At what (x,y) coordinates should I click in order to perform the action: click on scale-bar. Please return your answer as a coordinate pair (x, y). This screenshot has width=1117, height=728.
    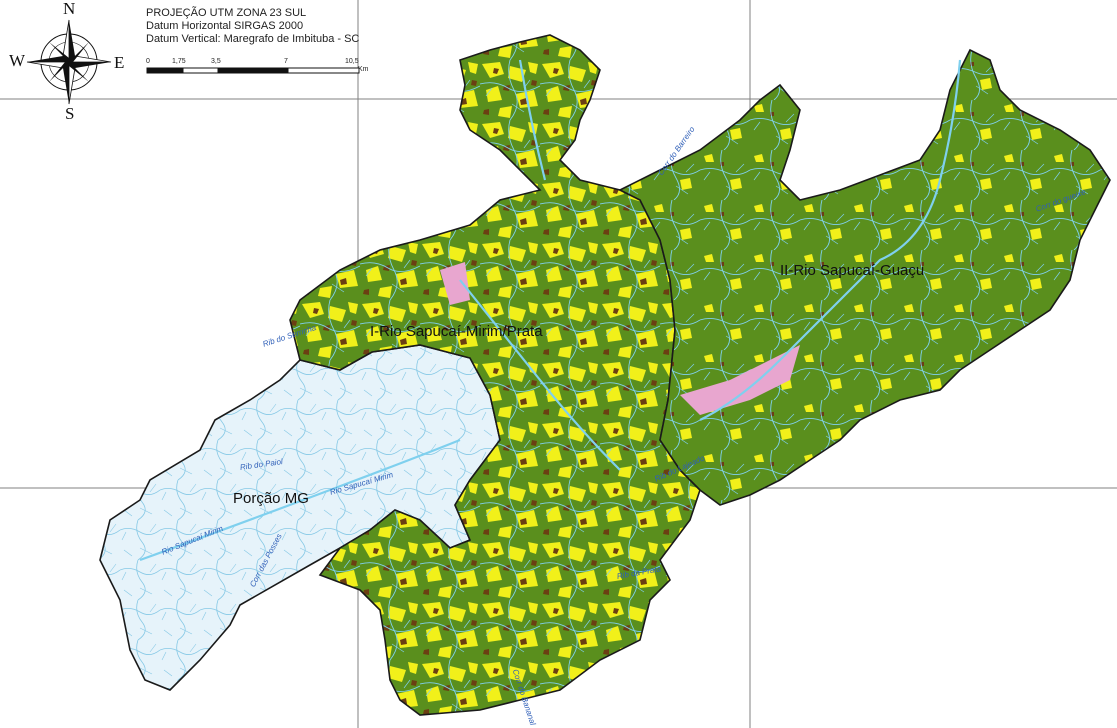
    Looking at the image, I should click on (253, 70).